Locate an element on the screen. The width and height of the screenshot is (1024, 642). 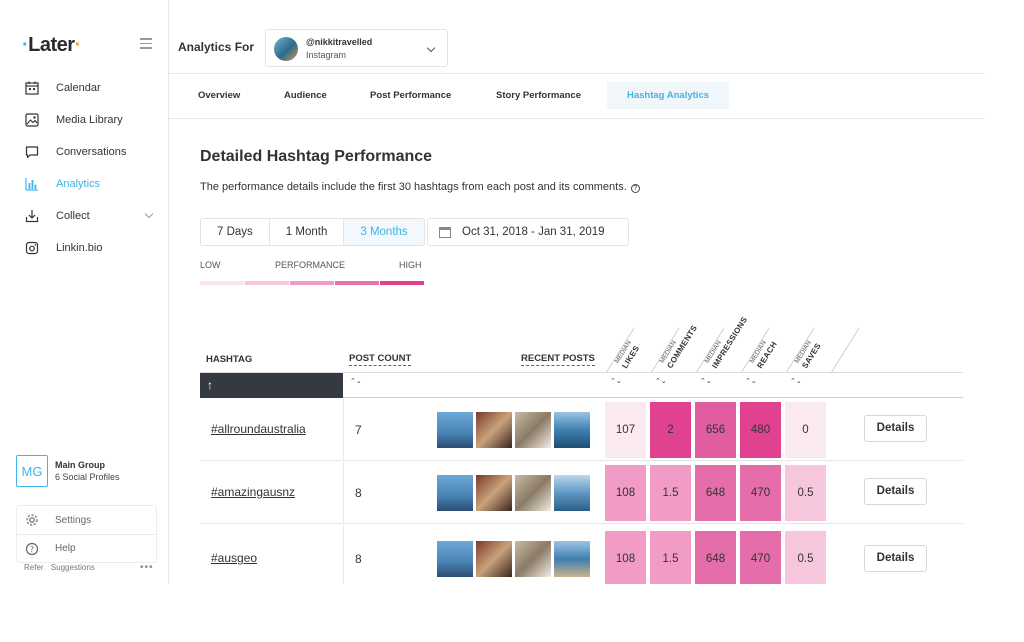
sidebar-item-media-library: Media Library is located at coordinates (84, 120).